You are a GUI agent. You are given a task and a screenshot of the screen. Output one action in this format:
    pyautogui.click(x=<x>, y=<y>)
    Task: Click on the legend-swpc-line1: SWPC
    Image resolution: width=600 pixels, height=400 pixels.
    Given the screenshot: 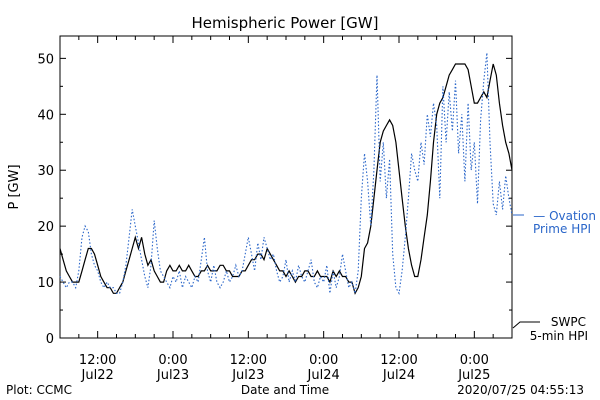 What is the action you would take?
    pyautogui.click(x=568, y=322)
    